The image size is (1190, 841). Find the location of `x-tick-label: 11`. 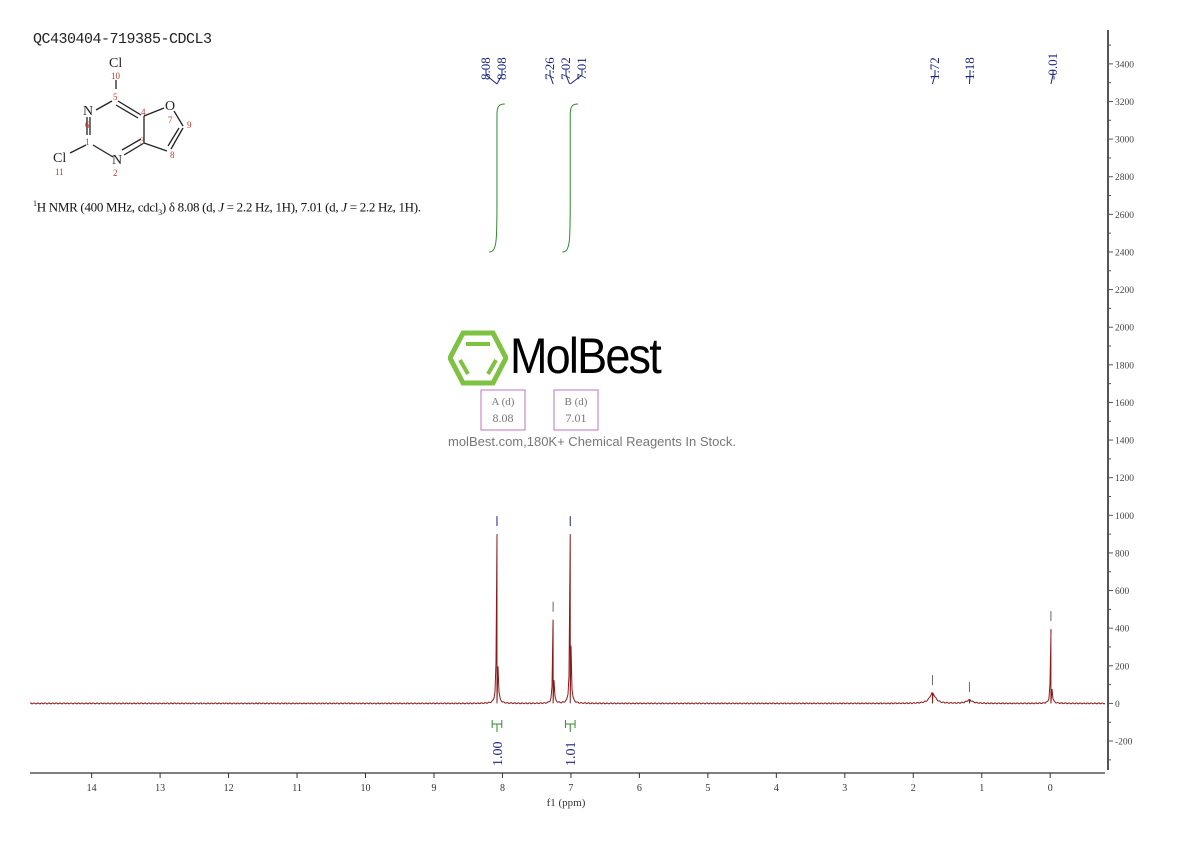

x-tick-label: 11 is located at coordinates (297, 788).